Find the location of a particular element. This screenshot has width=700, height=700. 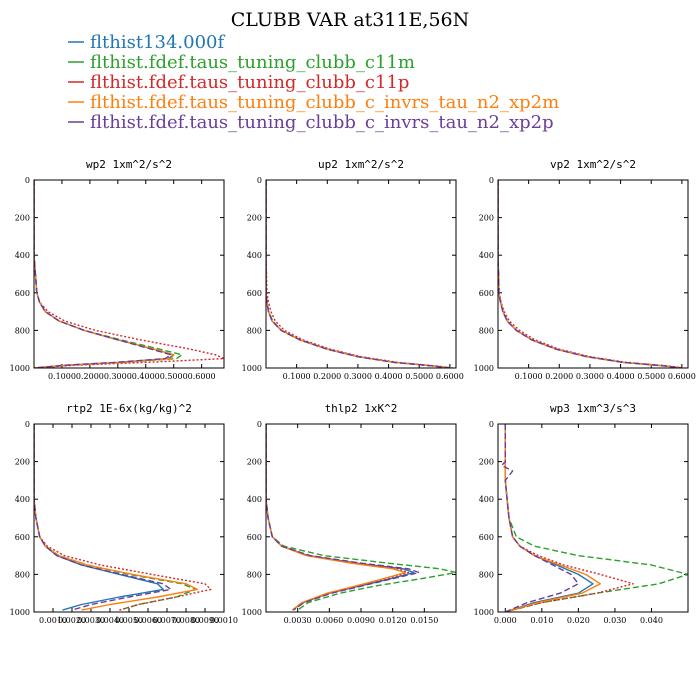

x-tick-label: 0.6000 is located at coordinates (682, 376).